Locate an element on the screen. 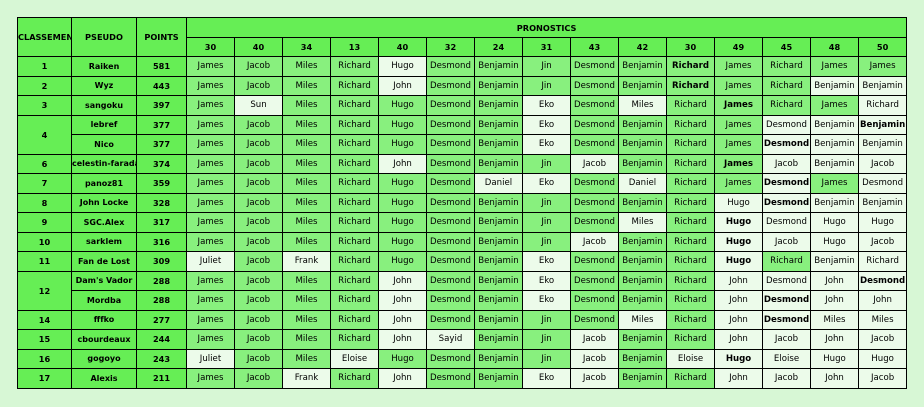 This screenshot has height=407, width=924. points-cell: 211 is located at coordinates (161, 378).